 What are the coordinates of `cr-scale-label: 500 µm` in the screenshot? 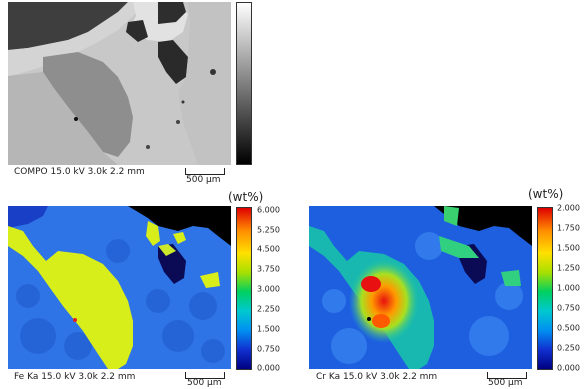 It's located at (505, 383).